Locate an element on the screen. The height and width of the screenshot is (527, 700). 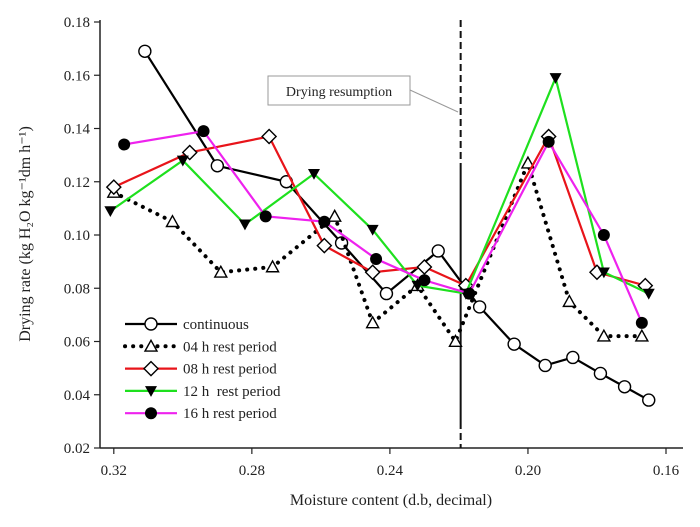
y-tick-label: 0.10 is located at coordinates (77, 236).